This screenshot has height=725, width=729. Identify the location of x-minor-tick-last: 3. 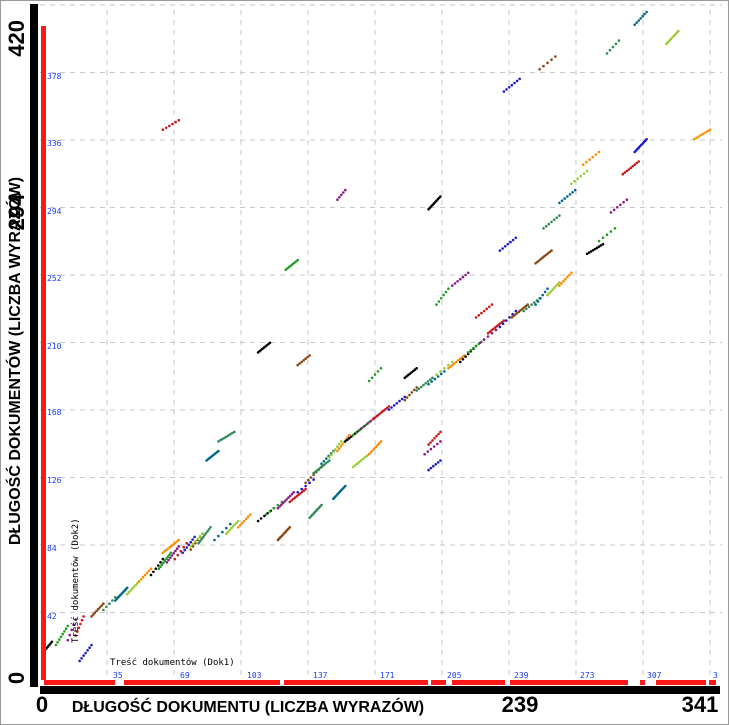
(715, 675).